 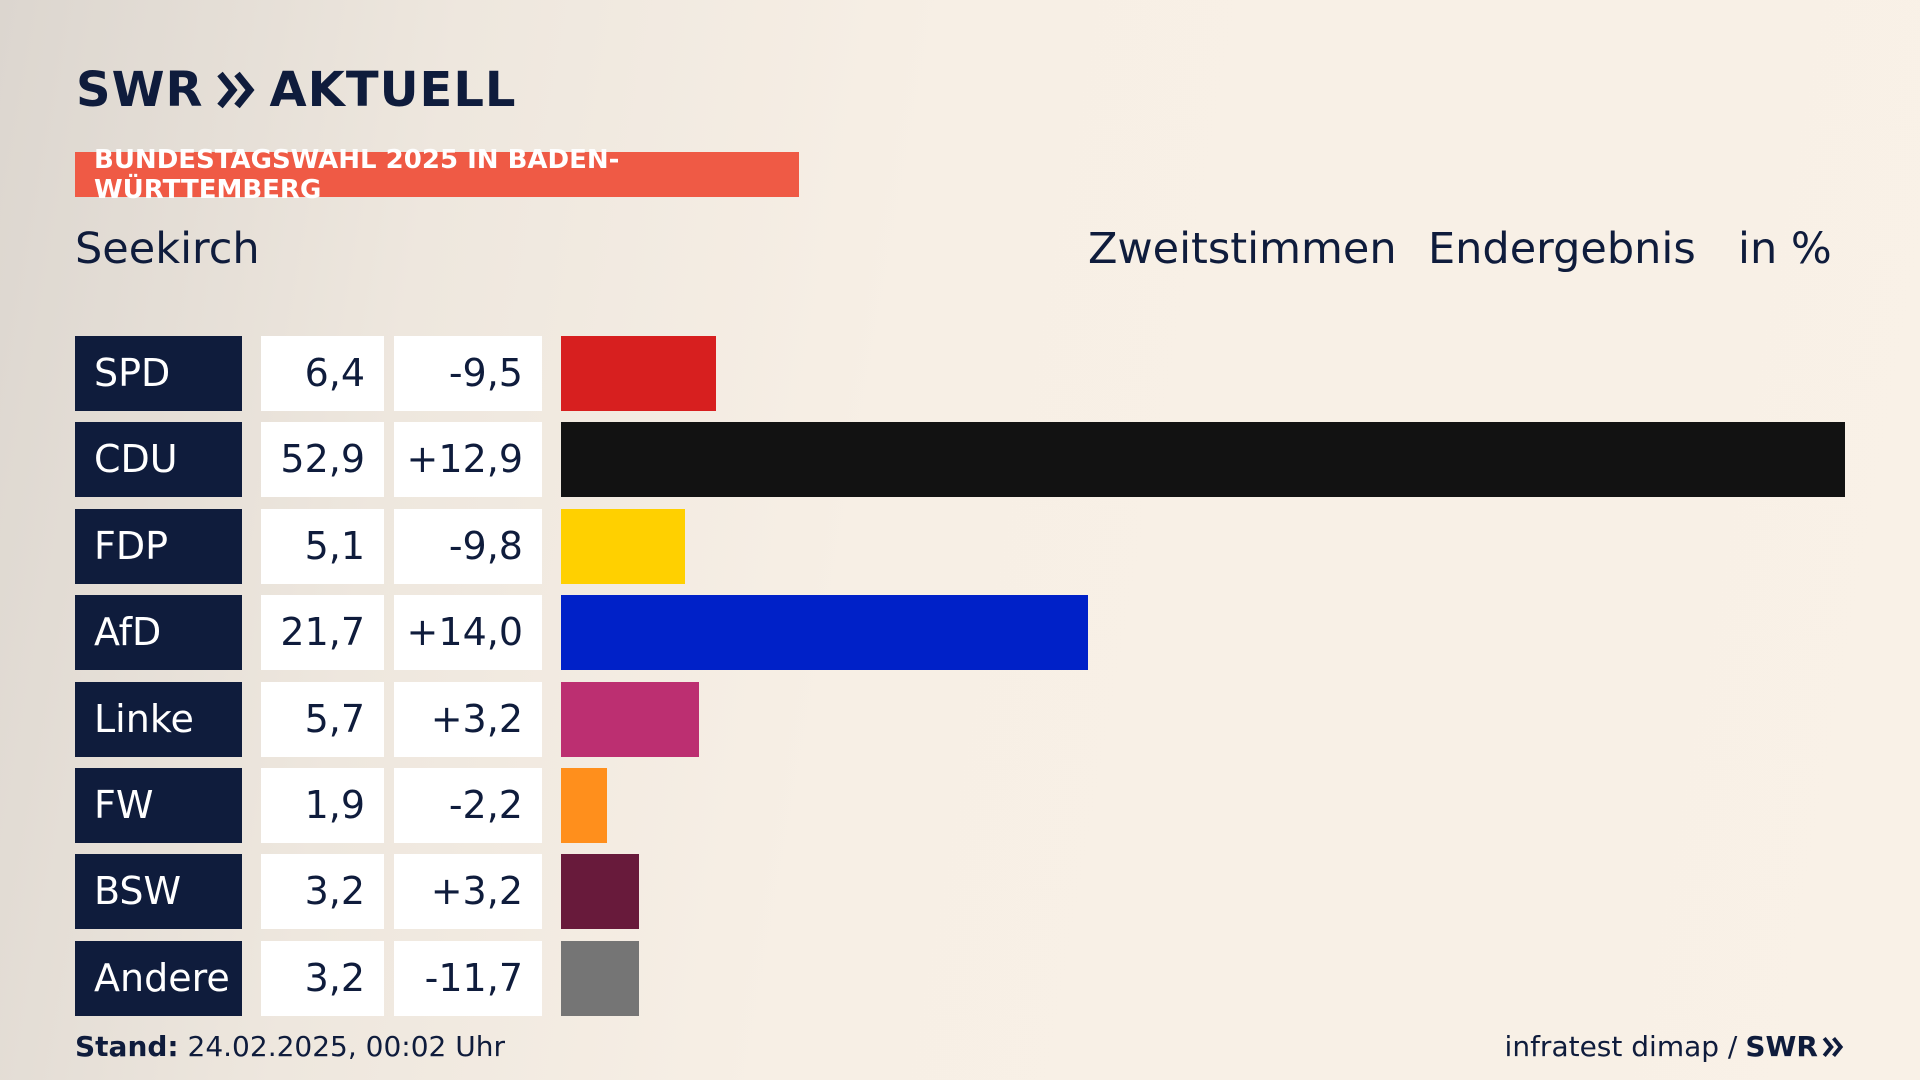 What do you see at coordinates (158, 719) in the screenshot?
I see `party-label: Linke` at bounding box center [158, 719].